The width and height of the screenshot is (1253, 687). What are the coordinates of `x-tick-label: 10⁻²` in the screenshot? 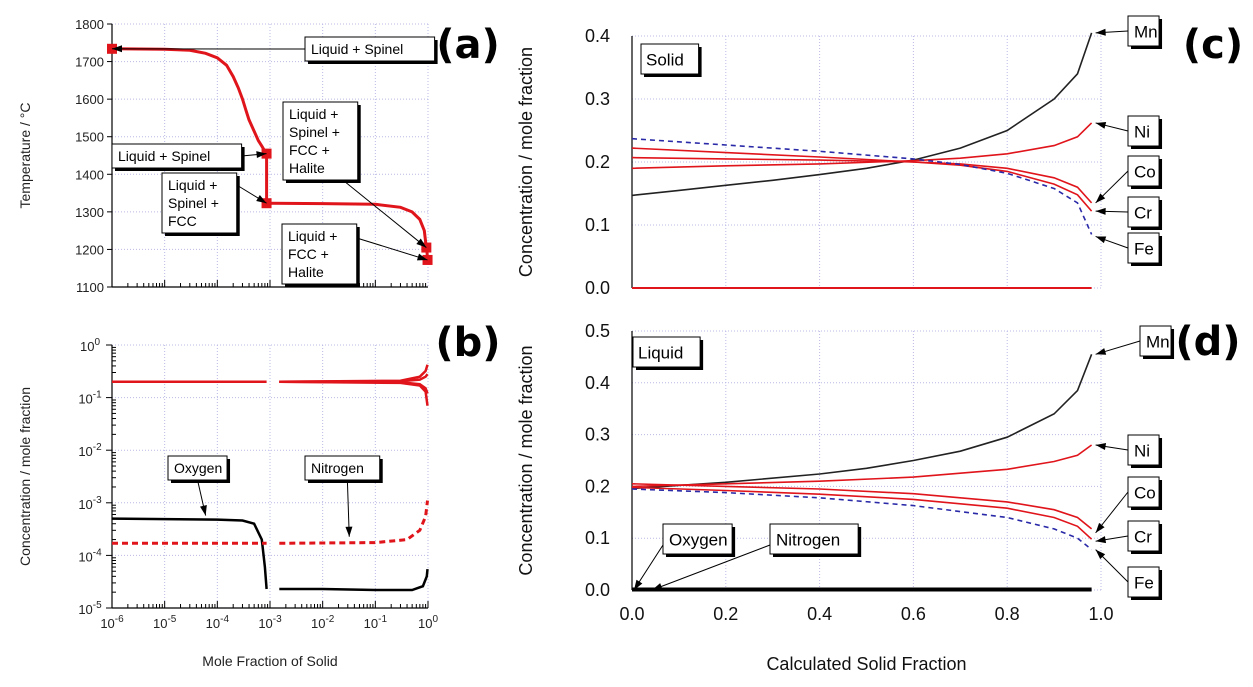 It's located at (323, 622).